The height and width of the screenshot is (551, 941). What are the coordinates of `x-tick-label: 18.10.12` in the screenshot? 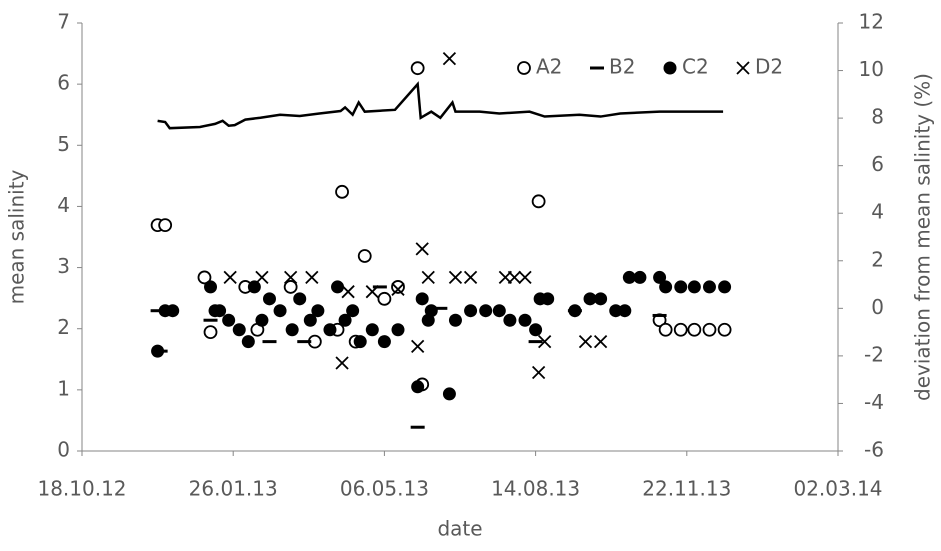 It's located at (81, 489).